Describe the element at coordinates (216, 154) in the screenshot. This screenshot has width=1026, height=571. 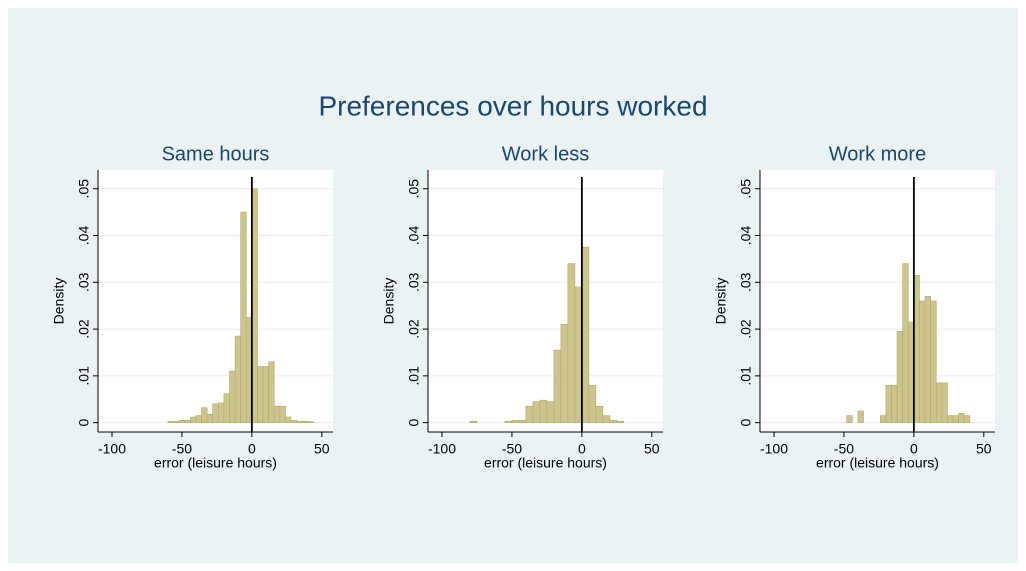
I see `subplot-title: Same hours` at that location.